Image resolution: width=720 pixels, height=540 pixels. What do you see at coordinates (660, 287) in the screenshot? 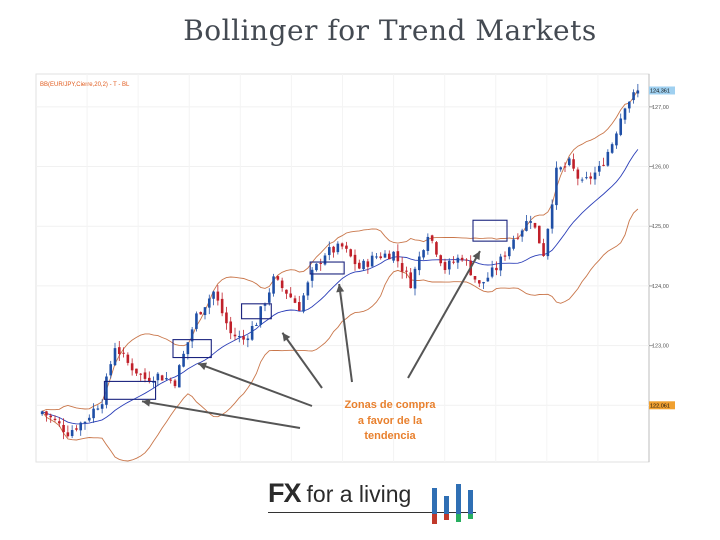
I see `y-tick-label: 124,00` at bounding box center [660, 287].